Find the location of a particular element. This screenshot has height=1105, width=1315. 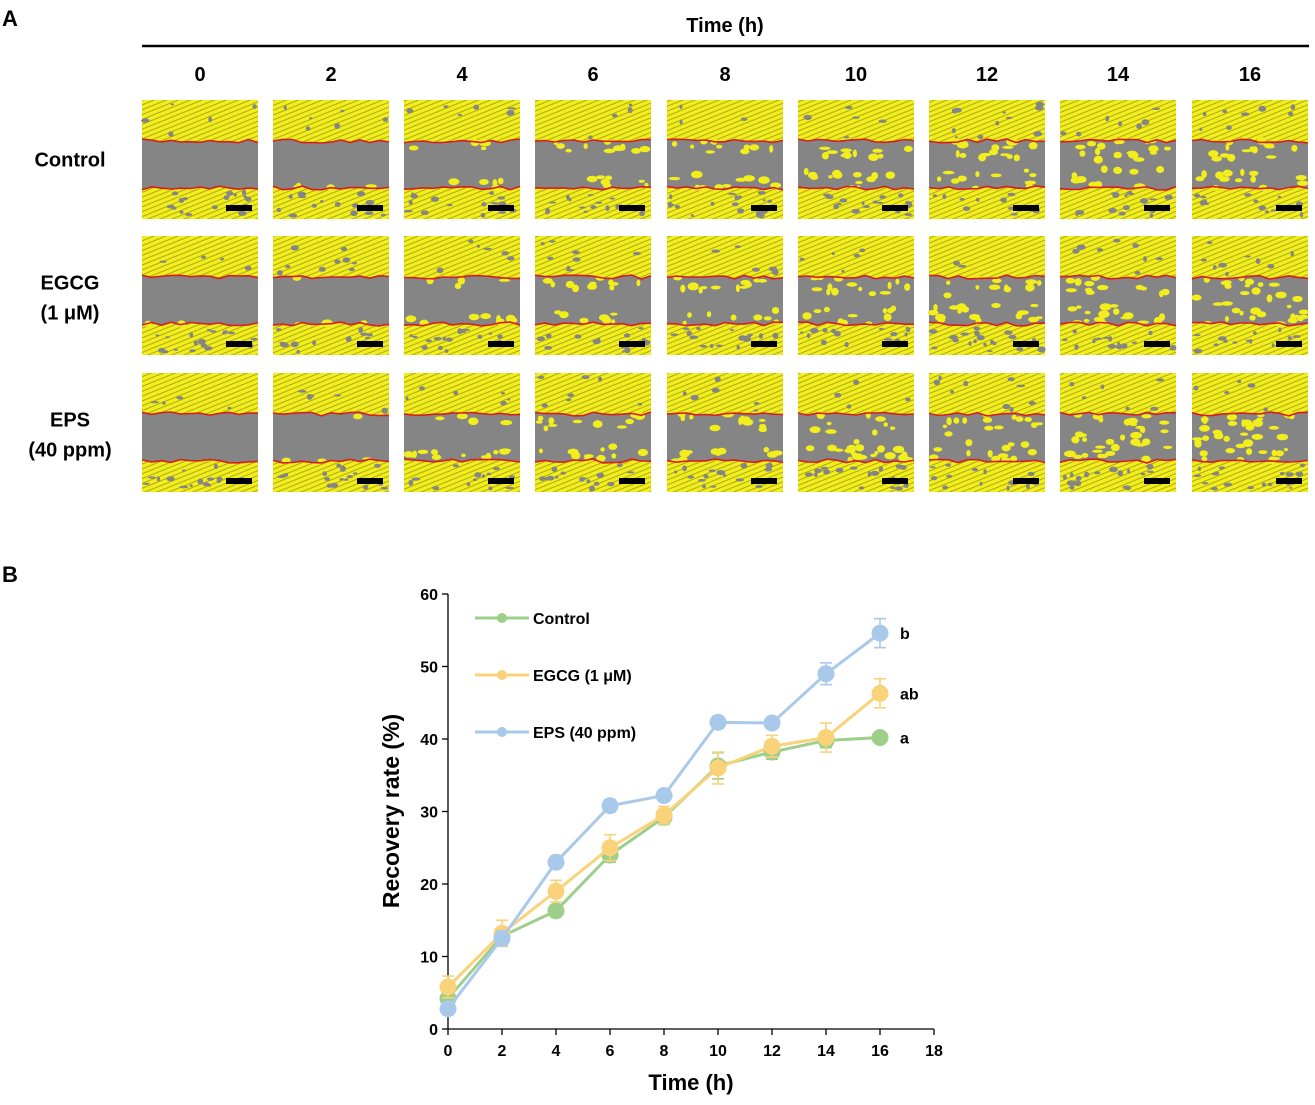

wound-edge-bottom is located at coordinates (200, 188).